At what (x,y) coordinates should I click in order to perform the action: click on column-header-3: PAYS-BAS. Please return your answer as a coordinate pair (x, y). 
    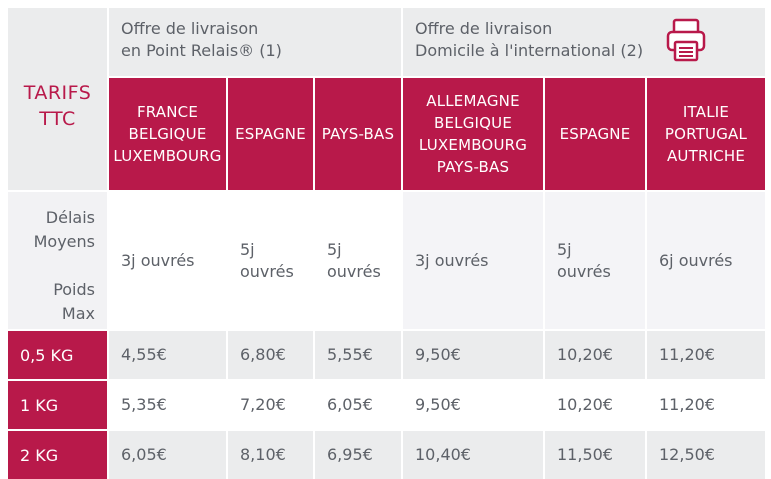
    Looking at the image, I should click on (358, 134).